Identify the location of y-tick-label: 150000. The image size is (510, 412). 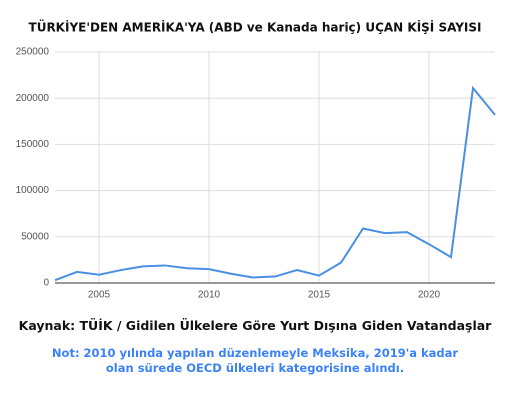
(33, 144).